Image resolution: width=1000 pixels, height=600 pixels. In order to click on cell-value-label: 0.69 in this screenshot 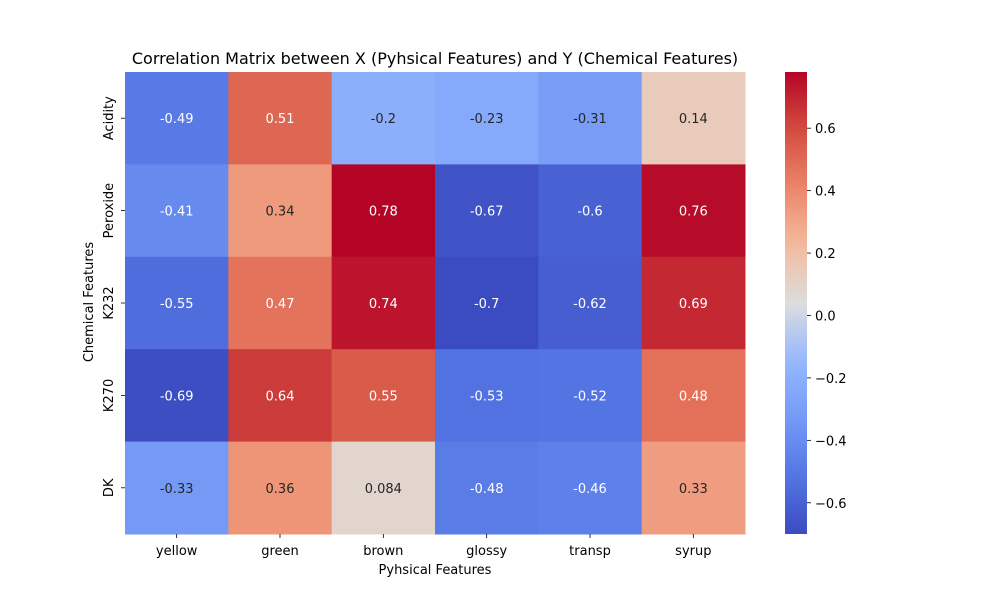, I will do `click(693, 304)`.